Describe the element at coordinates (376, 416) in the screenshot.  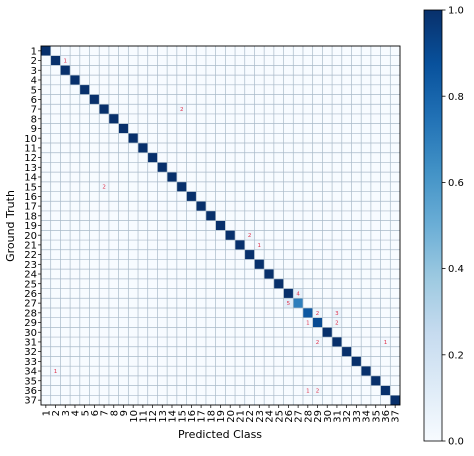
I see `x-tick-label-35: 35` at that location.